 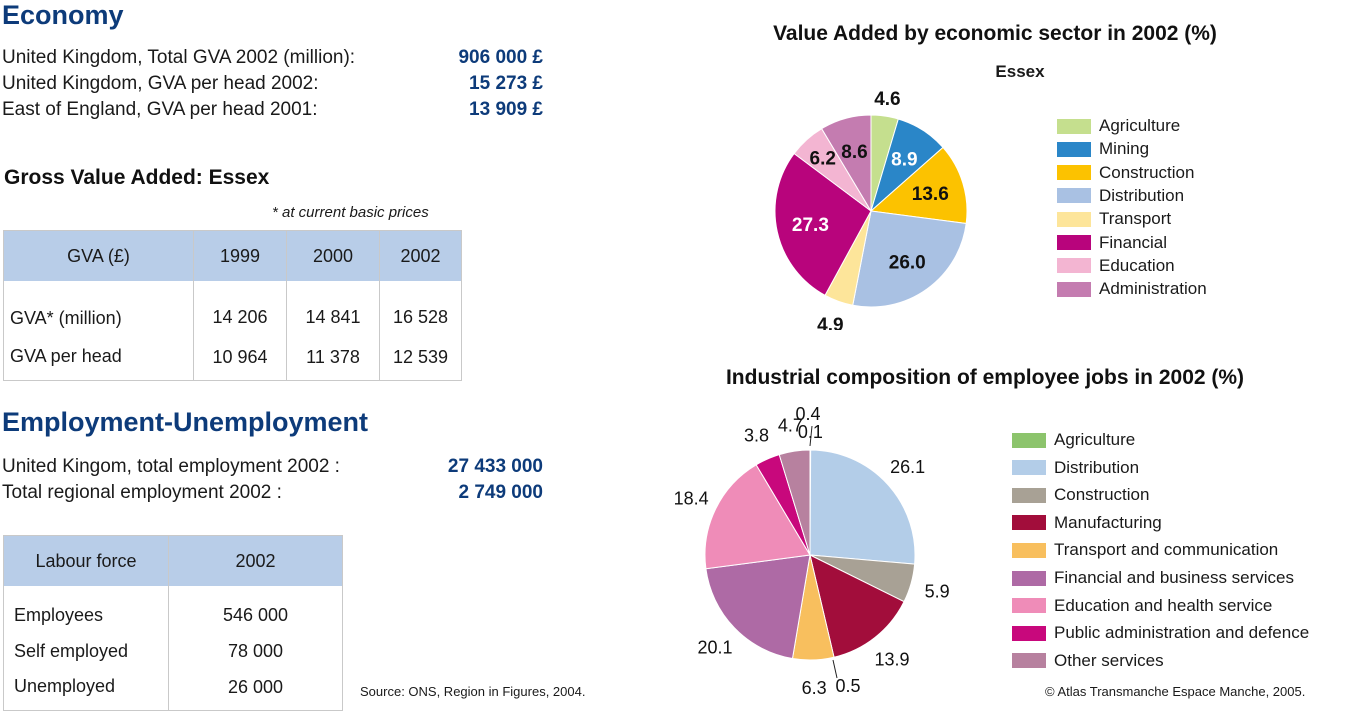 What do you see at coordinates (846, 163) in the screenshot?
I see `pie-slice-administration` at bounding box center [846, 163].